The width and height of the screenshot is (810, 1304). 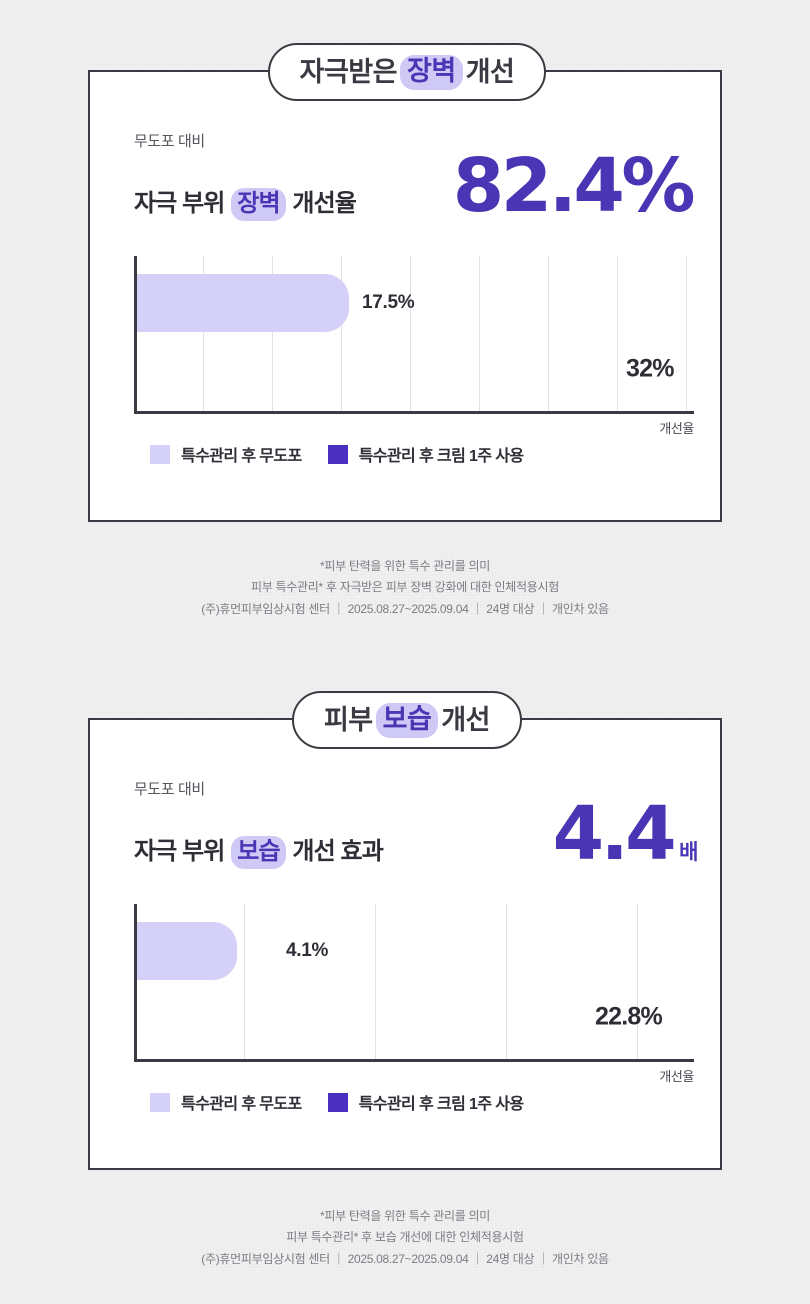 What do you see at coordinates (258, 204) in the screenshot?
I see `headline-highlight: 장벽` at bounding box center [258, 204].